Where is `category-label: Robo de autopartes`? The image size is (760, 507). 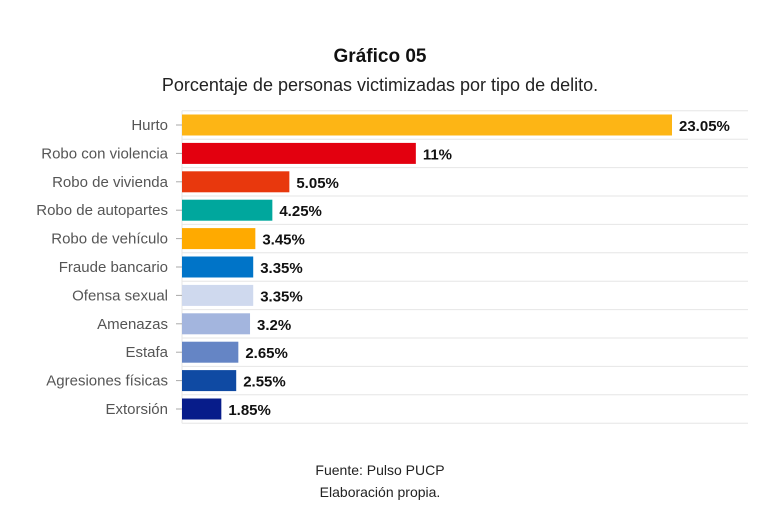
category-label: Robo de autopartes is located at coordinates (102, 210).